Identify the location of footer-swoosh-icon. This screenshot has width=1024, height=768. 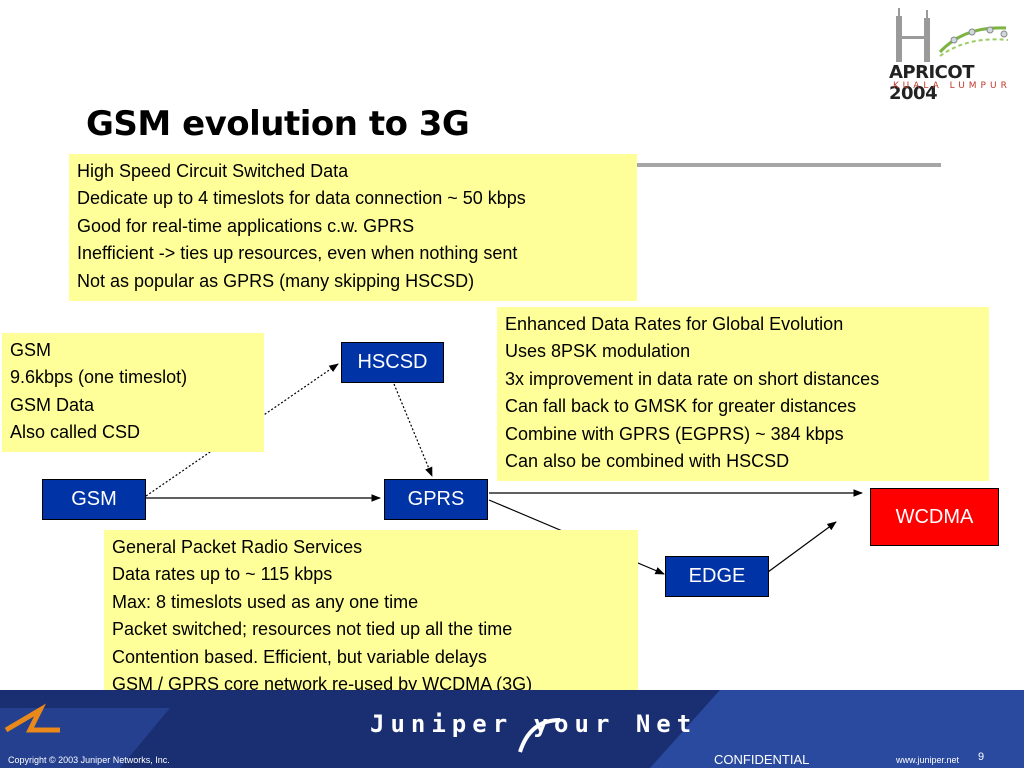
(512, 729).